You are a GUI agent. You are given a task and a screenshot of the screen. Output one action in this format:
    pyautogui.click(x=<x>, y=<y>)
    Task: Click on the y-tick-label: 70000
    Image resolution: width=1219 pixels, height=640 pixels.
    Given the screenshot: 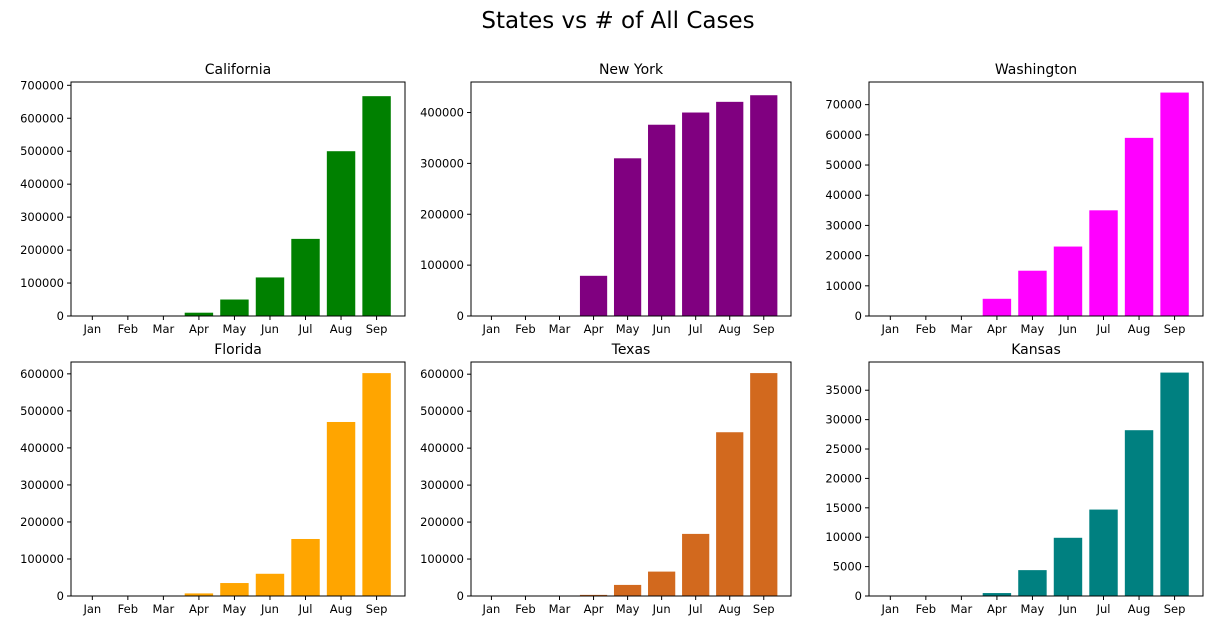 What is the action you would take?
    pyautogui.click(x=843, y=105)
    